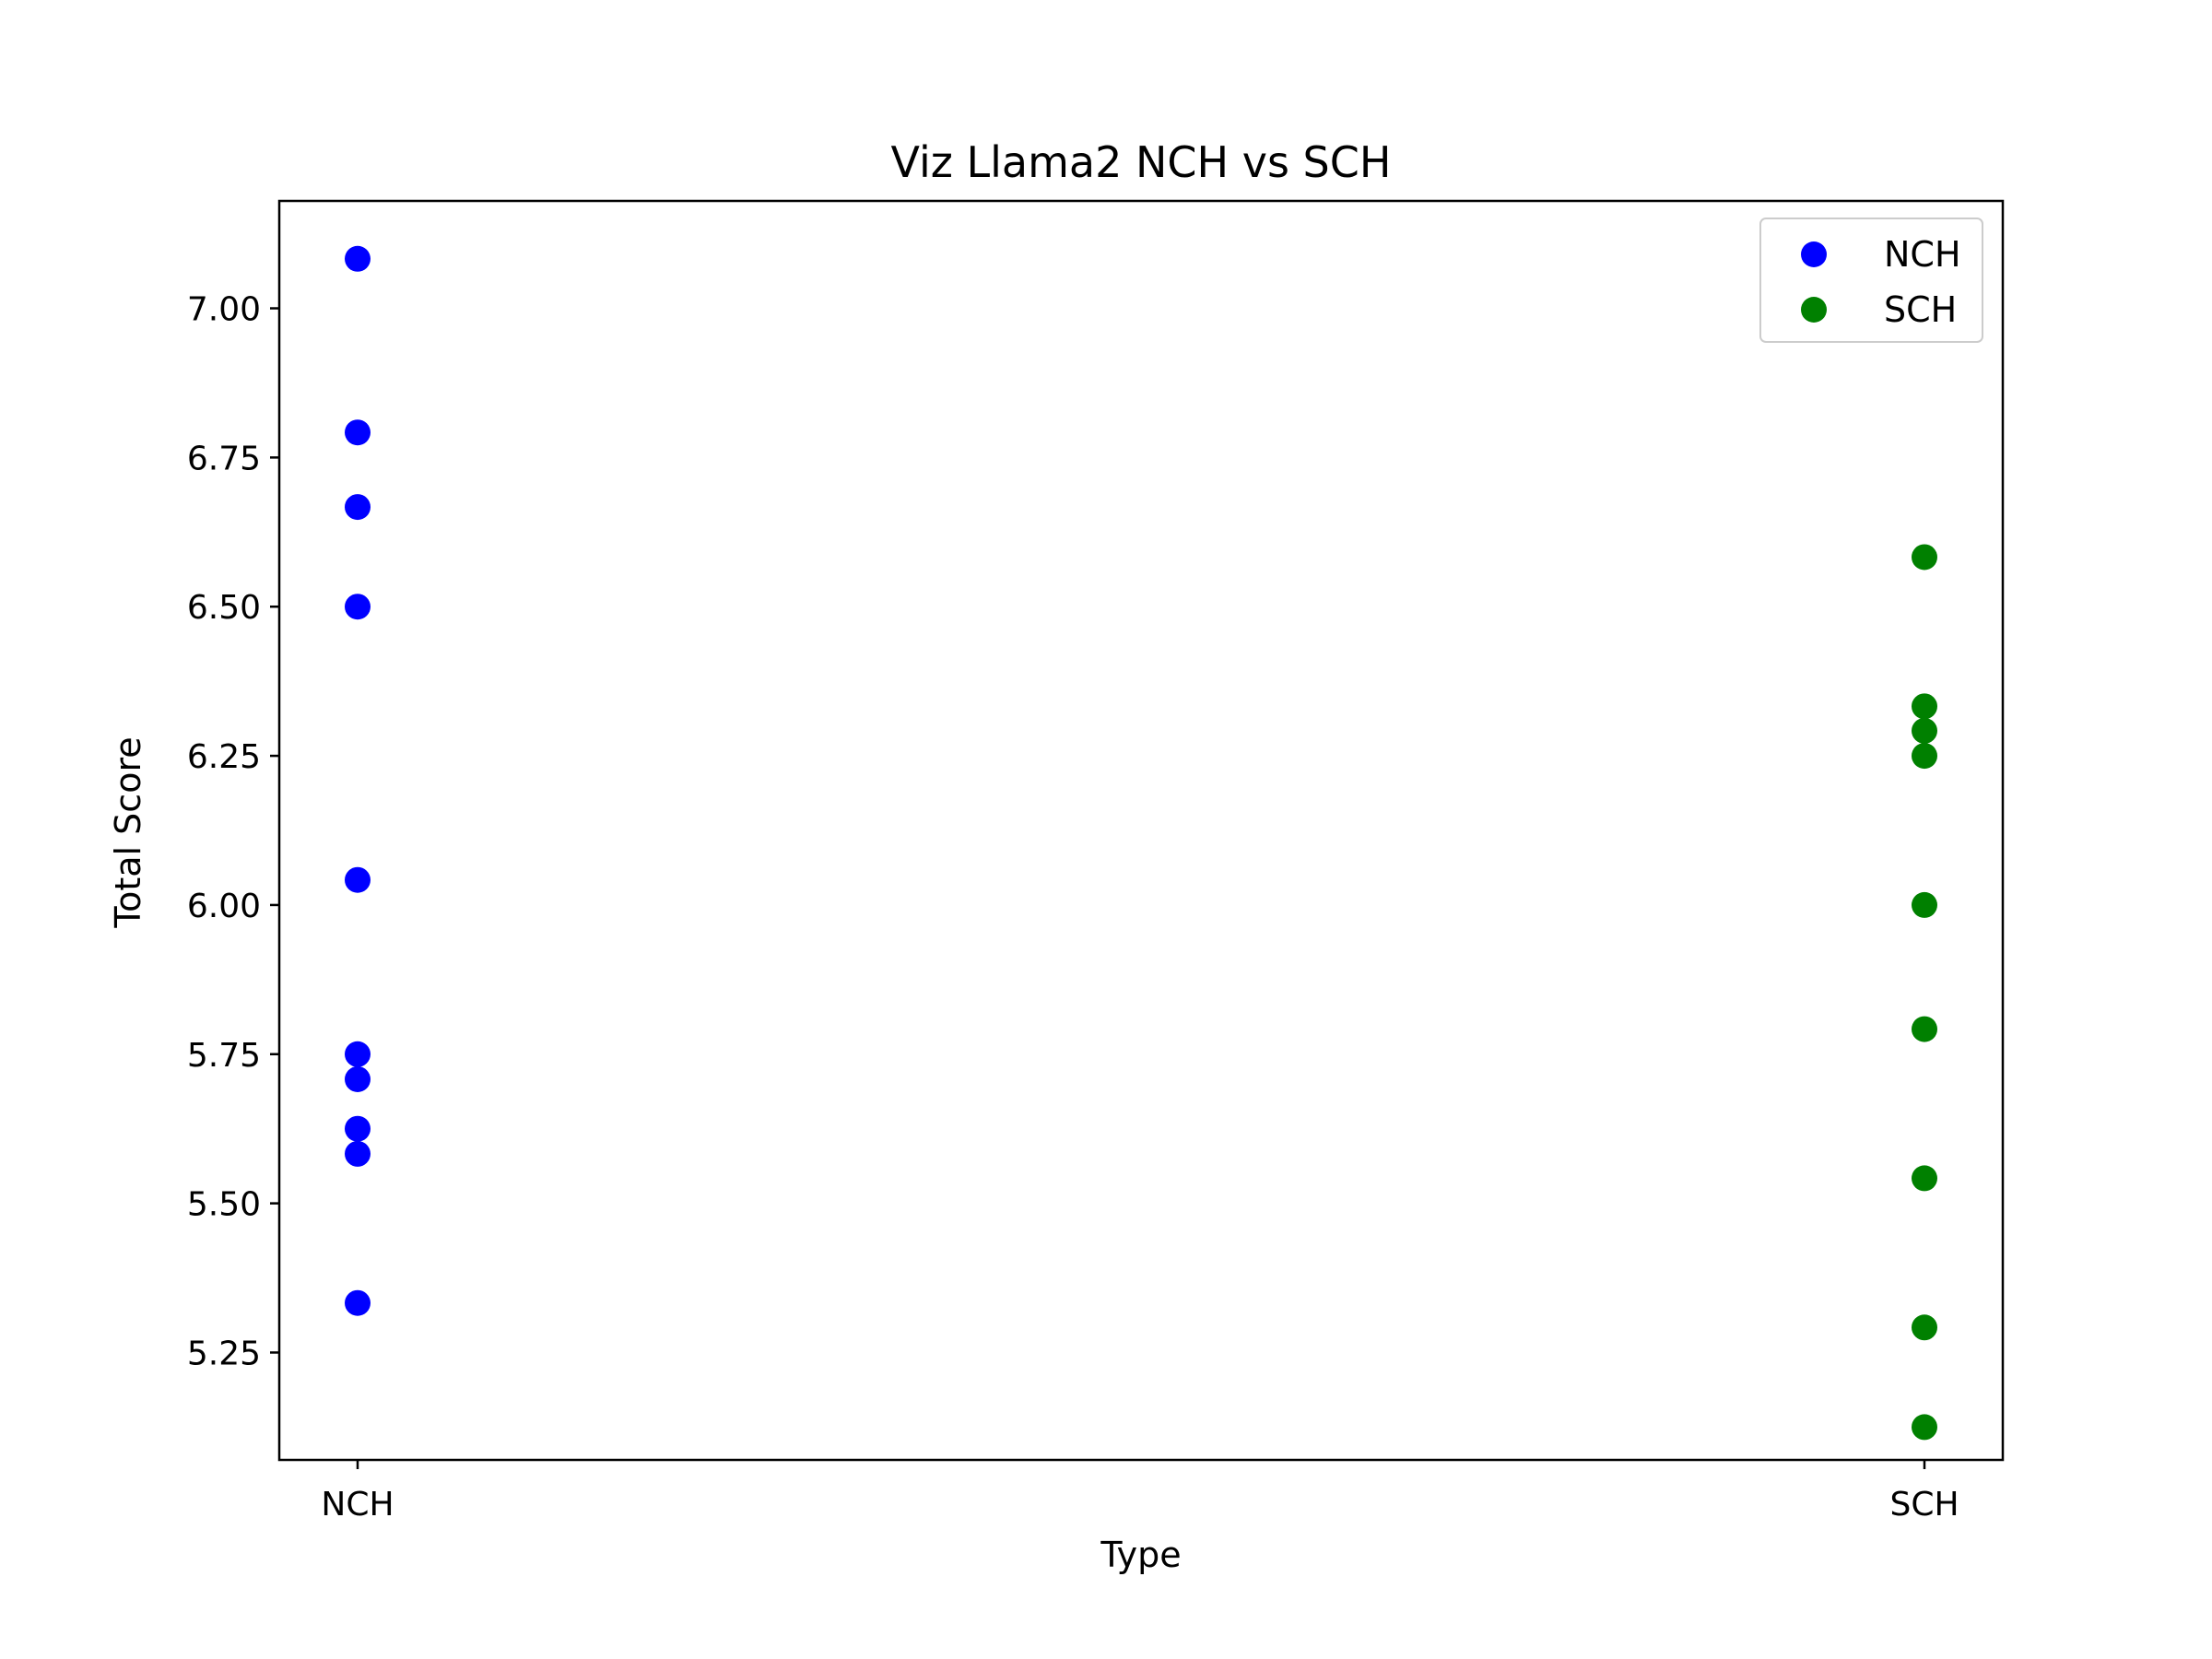 This screenshot has width=2212, height=1659. What do you see at coordinates (224, 1056) in the screenshot?
I see `y-tick-label: 5.75` at bounding box center [224, 1056].